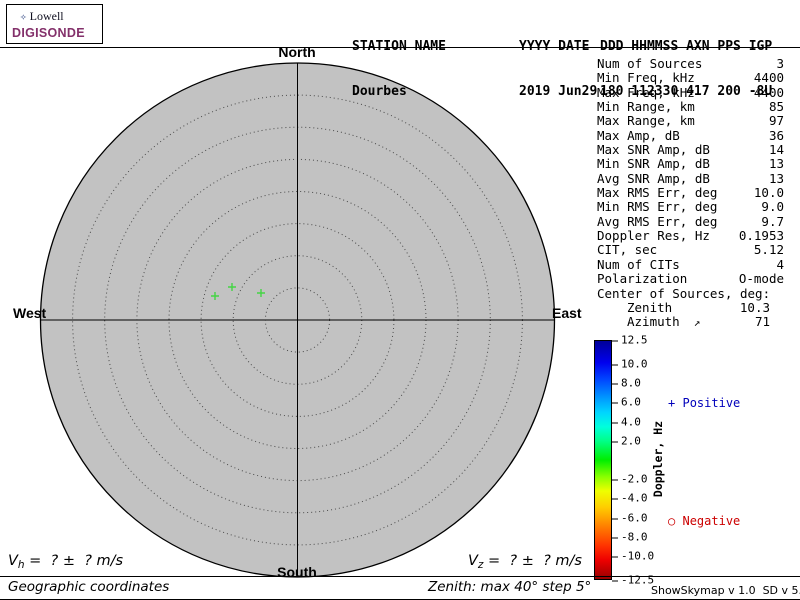  What do you see at coordinates (510, 587) in the screenshot?
I see `zenith-scale-note: Zenith: max 40° step 5°` at bounding box center [510, 587].